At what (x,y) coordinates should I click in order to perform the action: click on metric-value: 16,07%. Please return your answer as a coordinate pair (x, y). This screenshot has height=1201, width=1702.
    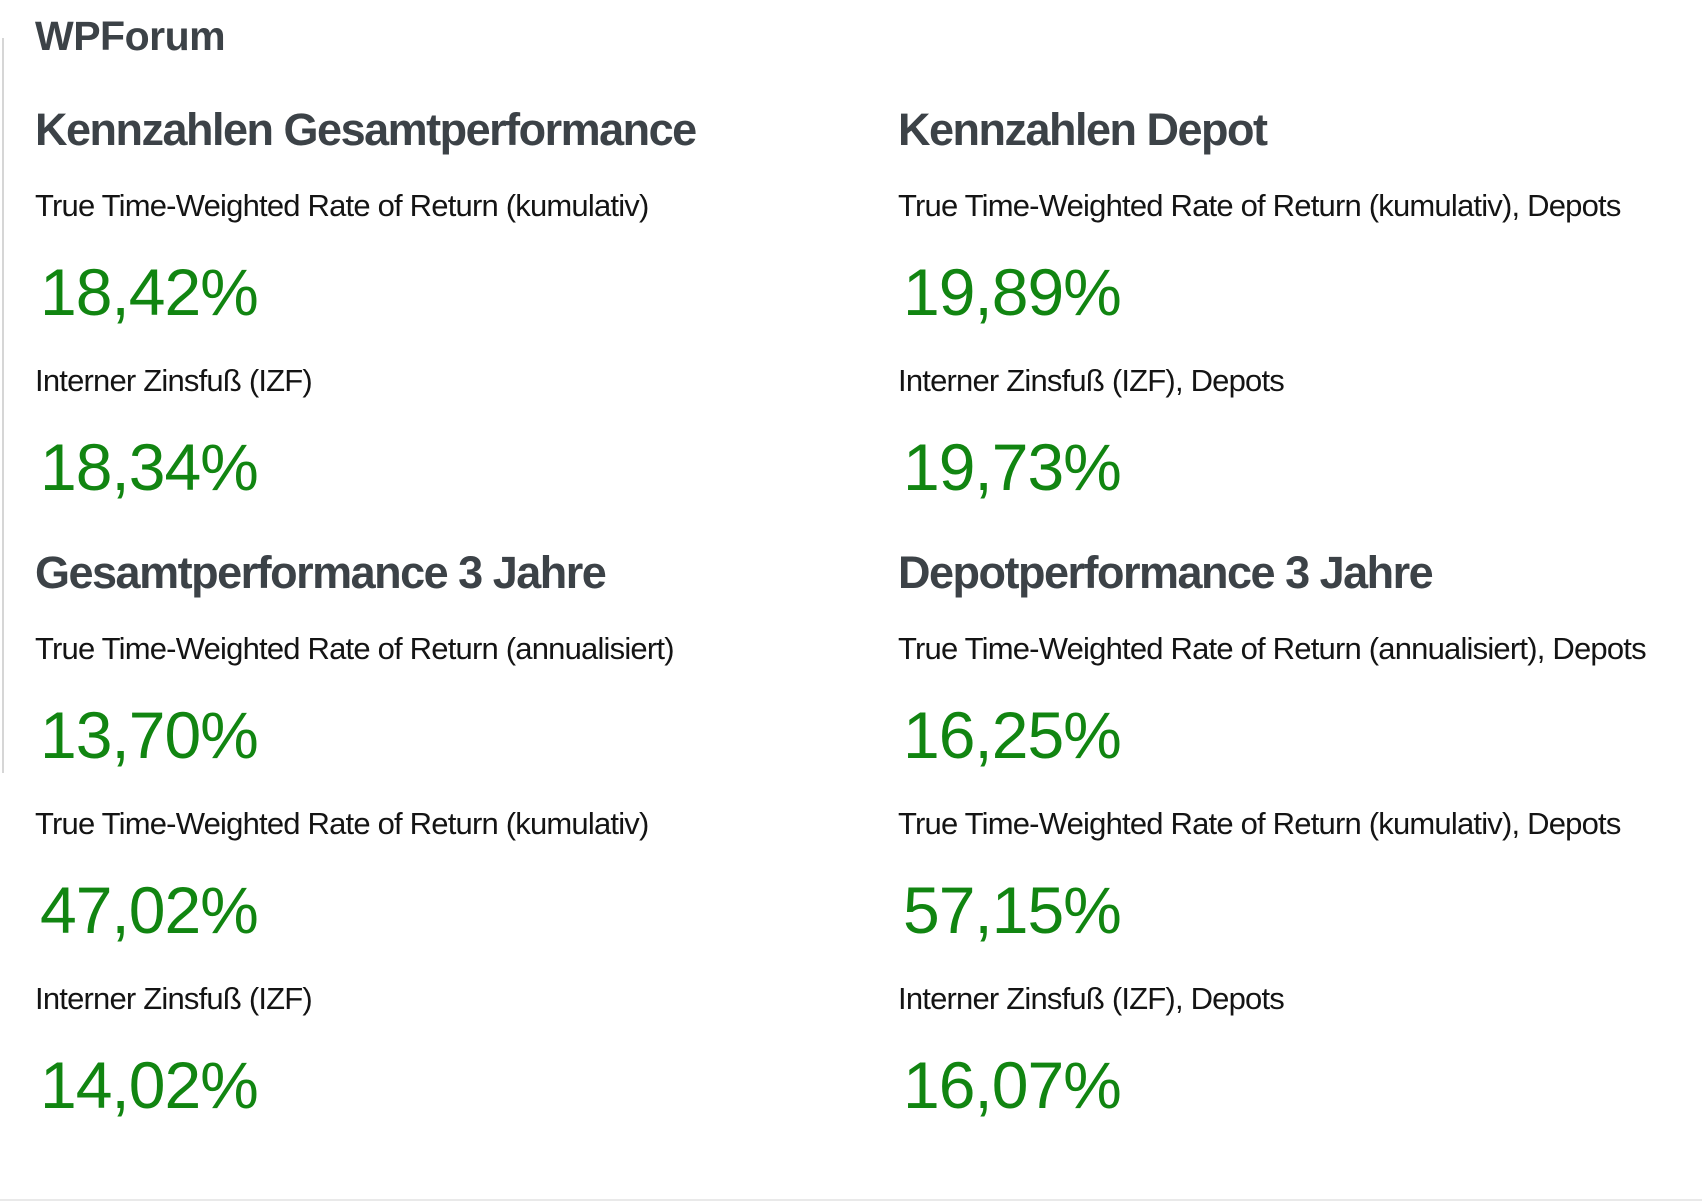
    Looking at the image, I should click on (1012, 1085).